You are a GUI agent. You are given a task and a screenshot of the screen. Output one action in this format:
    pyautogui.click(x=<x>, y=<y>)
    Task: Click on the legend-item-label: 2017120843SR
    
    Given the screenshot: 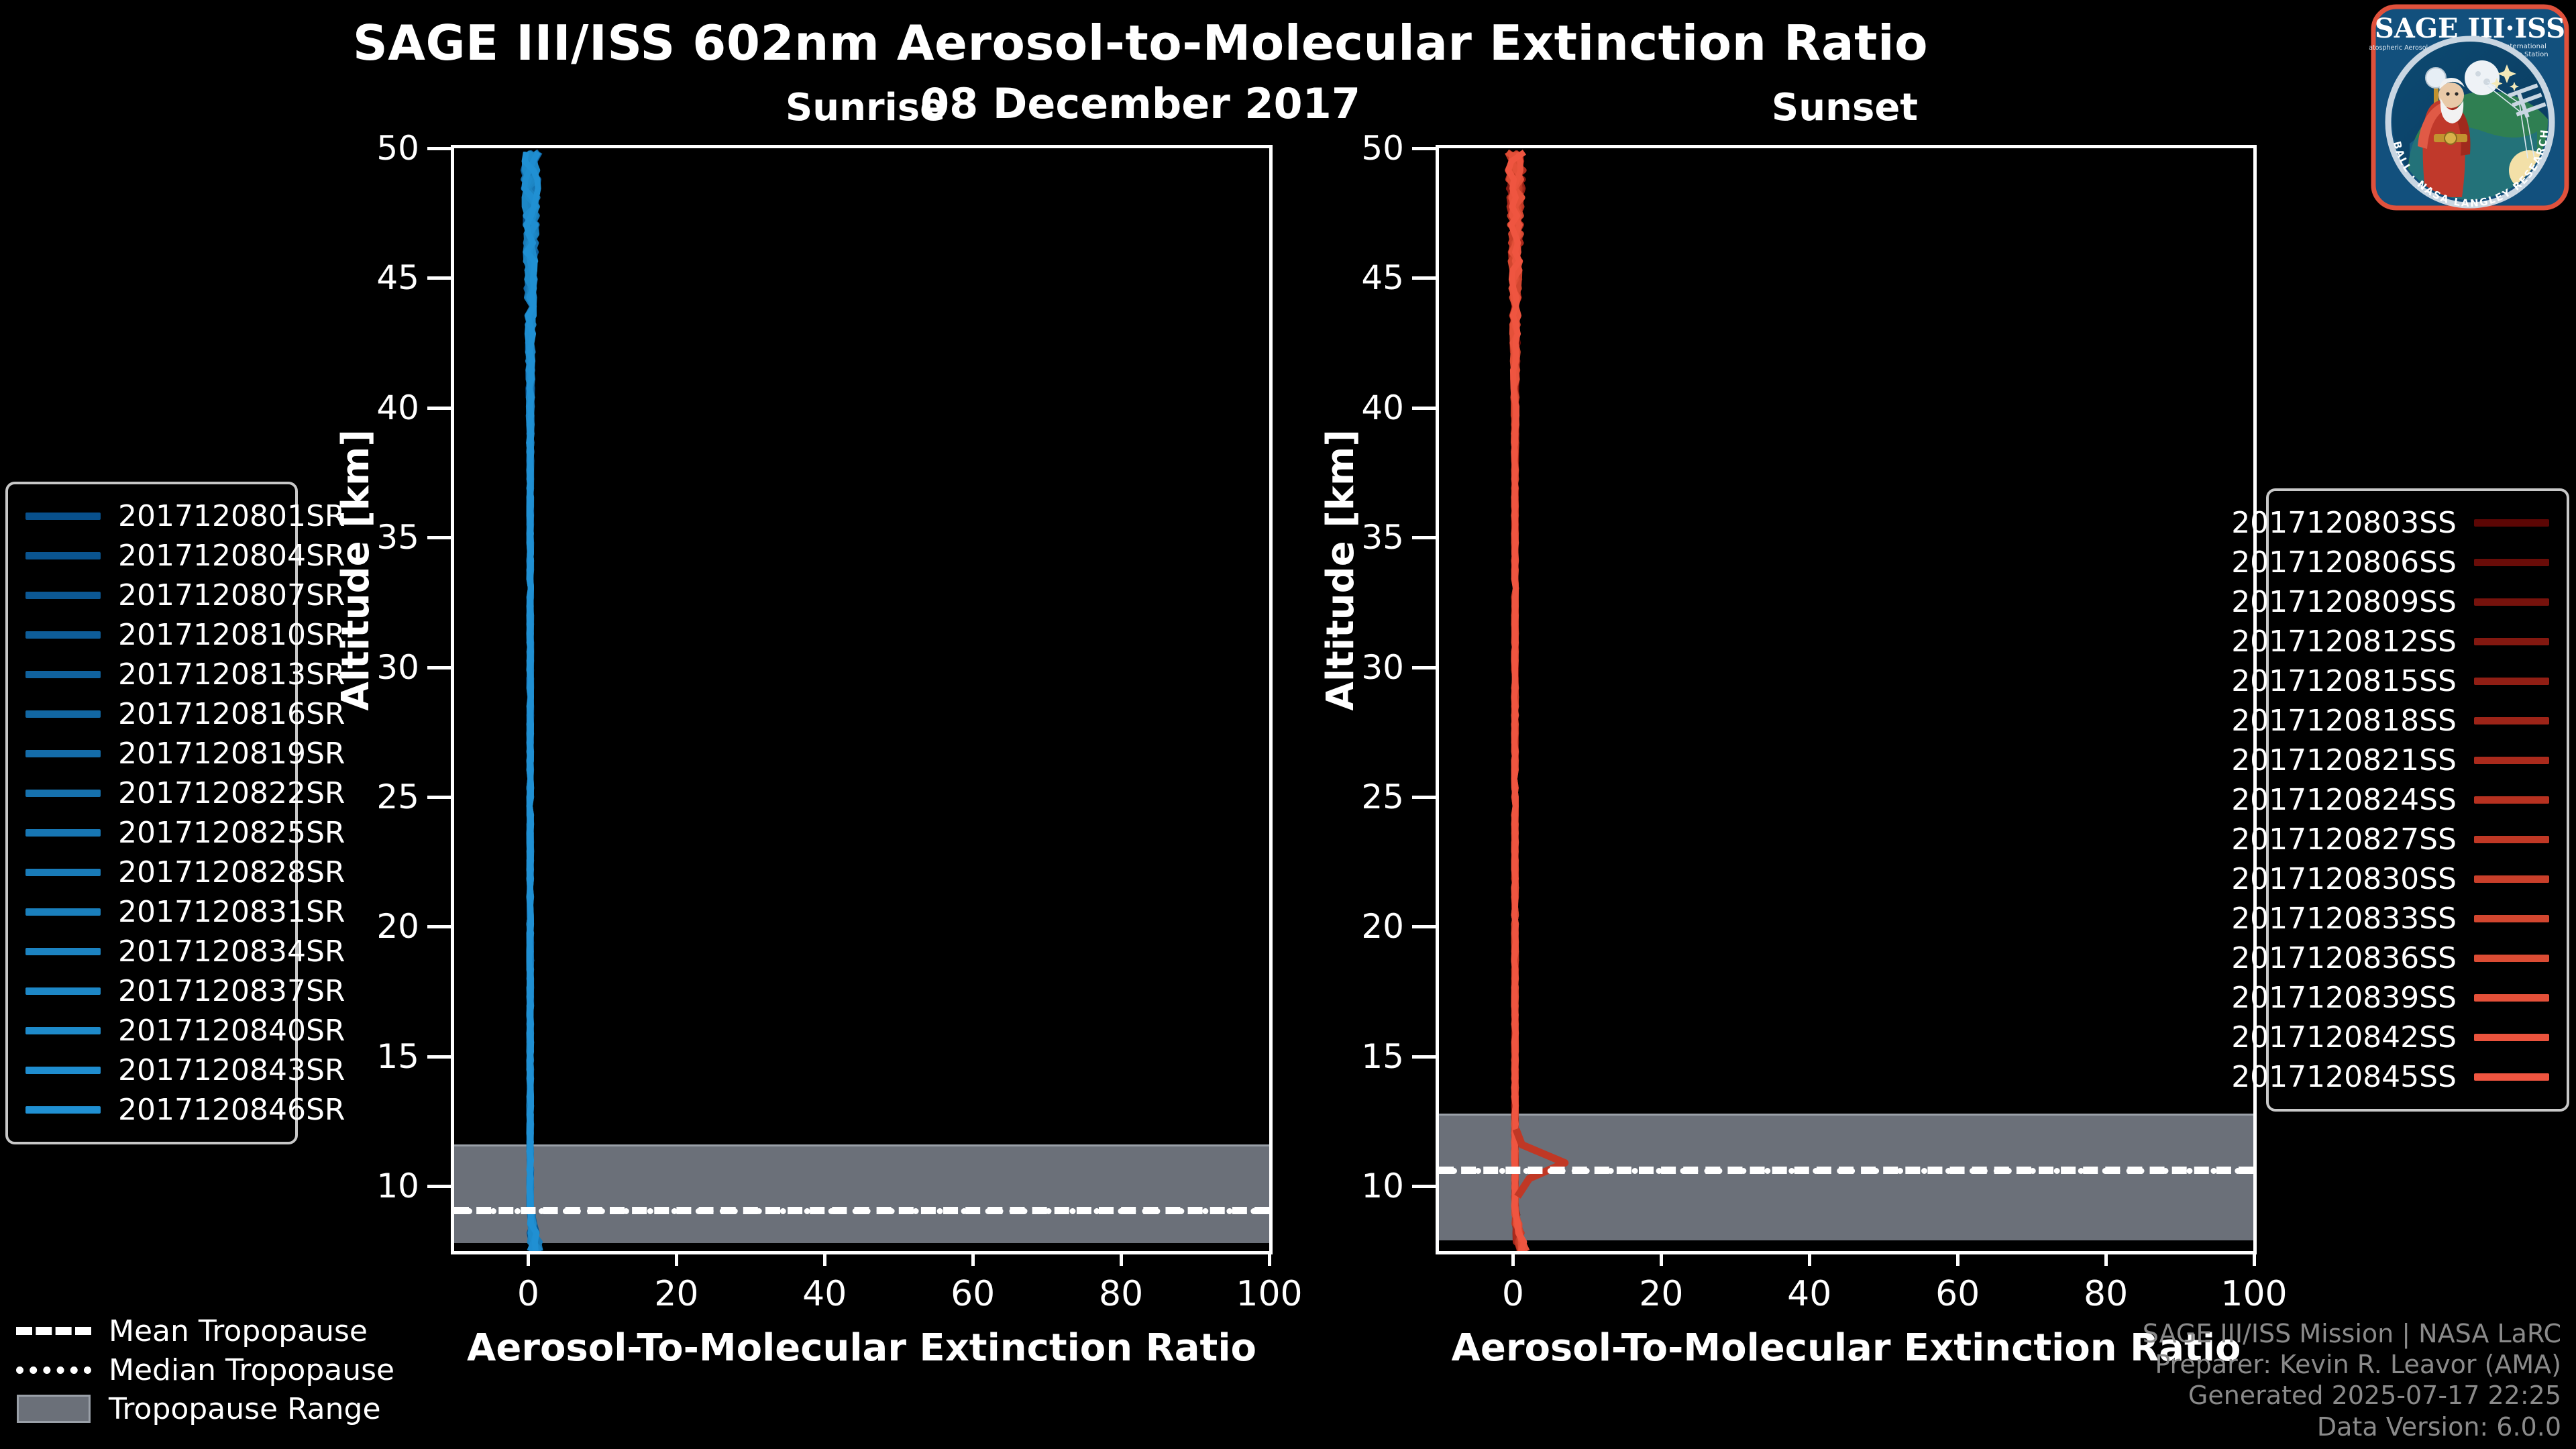 What is the action you would take?
    pyautogui.click(x=231, y=1070)
    